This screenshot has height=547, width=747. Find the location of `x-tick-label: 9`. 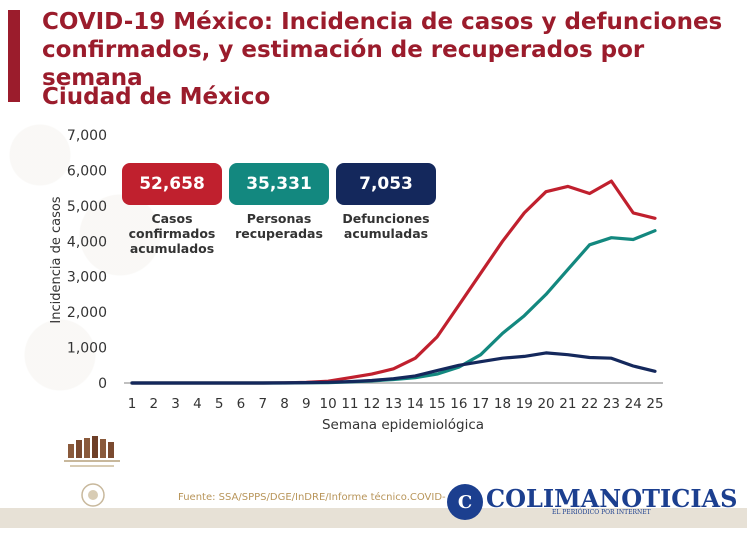

x-tick-label: 9 is located at coordinates (306, 404).